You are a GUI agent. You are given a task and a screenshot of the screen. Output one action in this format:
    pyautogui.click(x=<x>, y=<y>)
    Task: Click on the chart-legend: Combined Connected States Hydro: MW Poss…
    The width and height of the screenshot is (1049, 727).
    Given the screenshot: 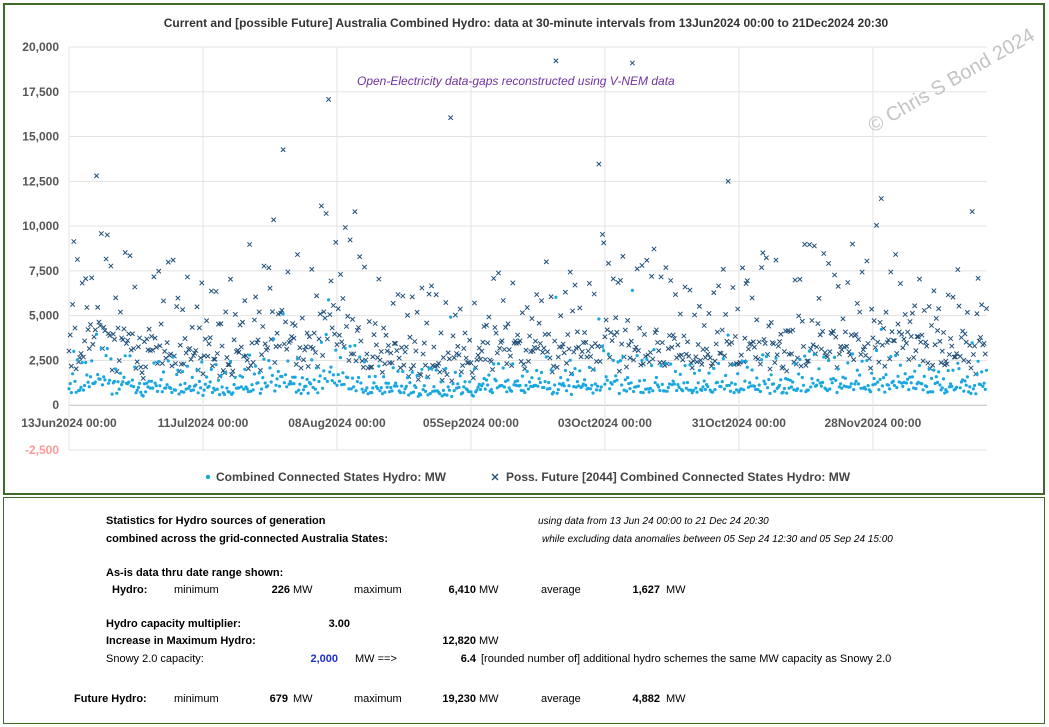 What is the action you would take?
    pyautogui.click(x=528, y=477)
    